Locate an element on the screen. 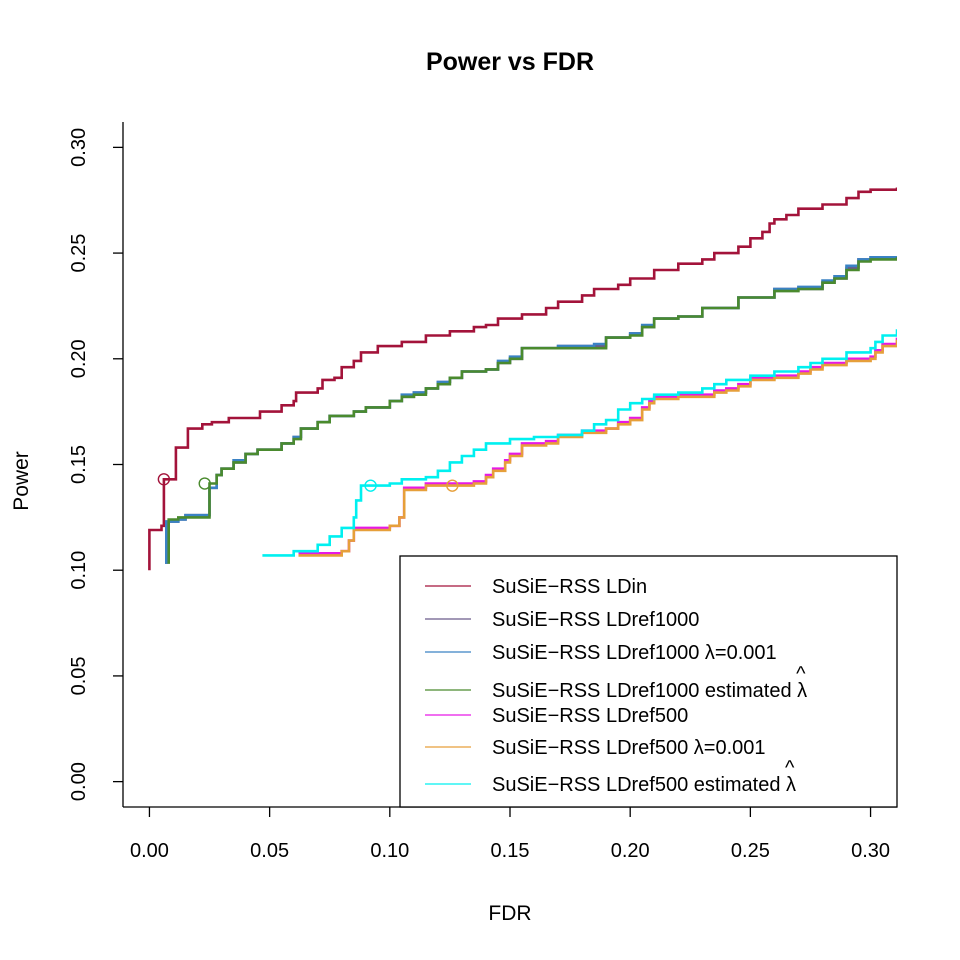 The width and height of the screenshot is (960, 960). legend-label-2: SuSiE−RSS LDref1000 λ=0.001 is located at coordinates (634, 653).